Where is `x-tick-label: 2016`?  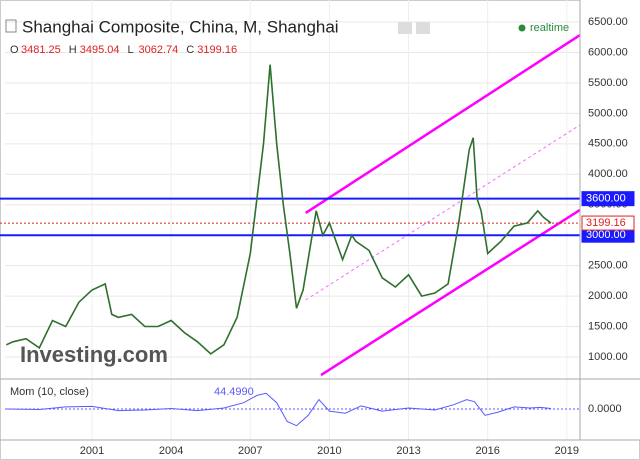 x-tick-label: 2016 is located at coordinates (487, 451).